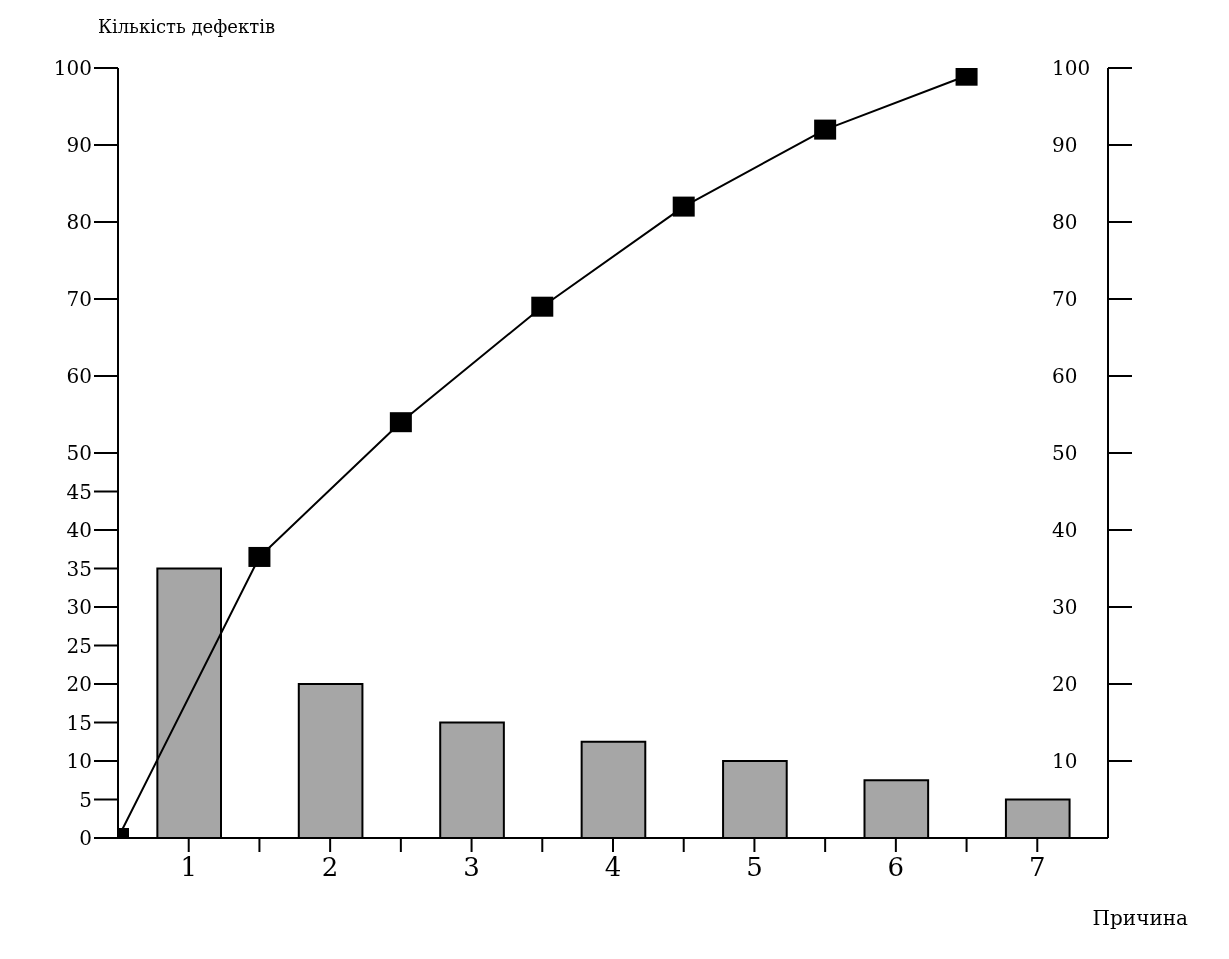  Describe the element at coordinates (471, 867) in the screenshot. I see `x-tick-label: 3` at that location.